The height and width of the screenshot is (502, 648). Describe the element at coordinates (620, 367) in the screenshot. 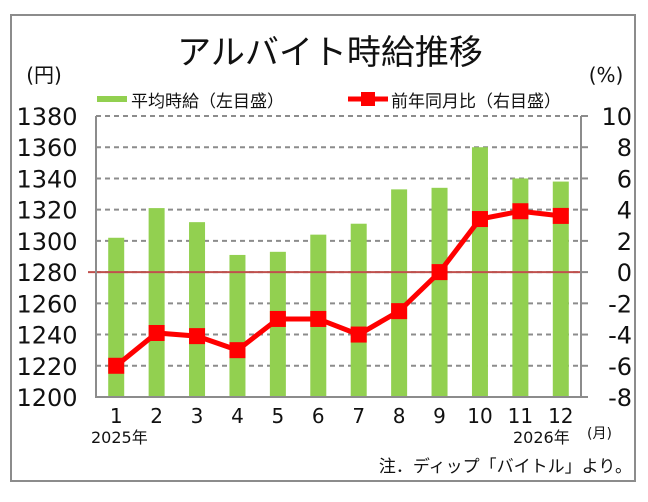

I see `right-tick-label: -6` at that location.